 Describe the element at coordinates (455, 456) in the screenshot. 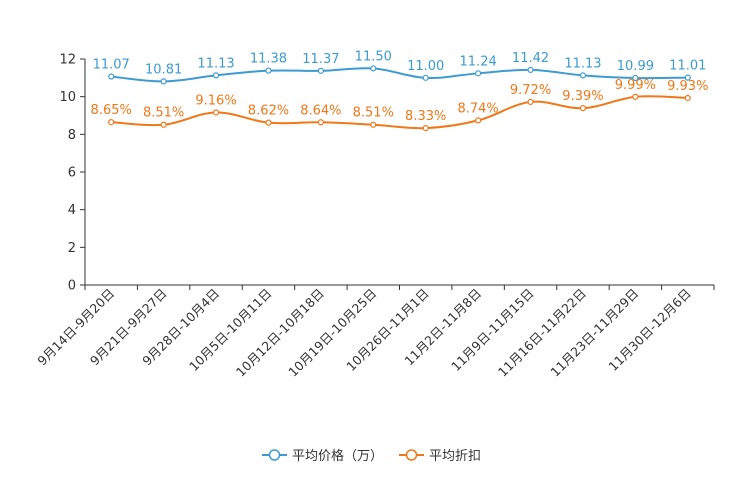

I see `legend-label: 平均折扣` at that location.